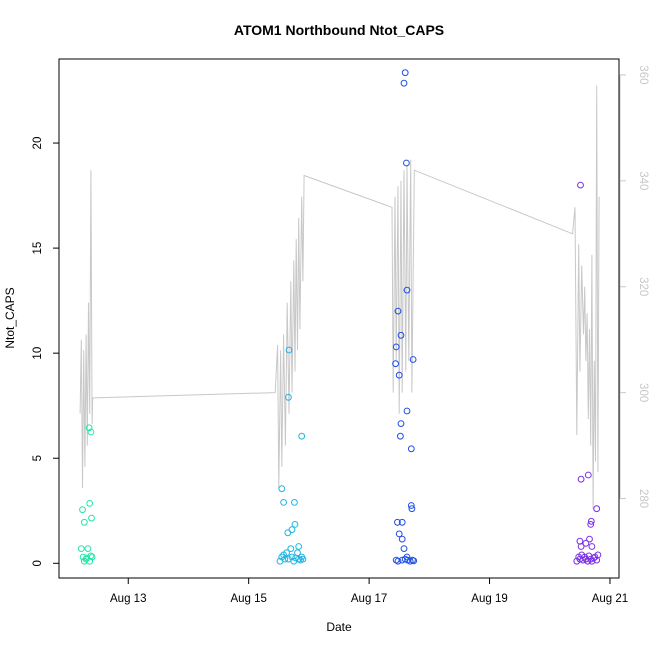 Image resolution: width=650 pixels, height=650 pixels. I want to click on y-tick-label: 10, so click(38, 353).